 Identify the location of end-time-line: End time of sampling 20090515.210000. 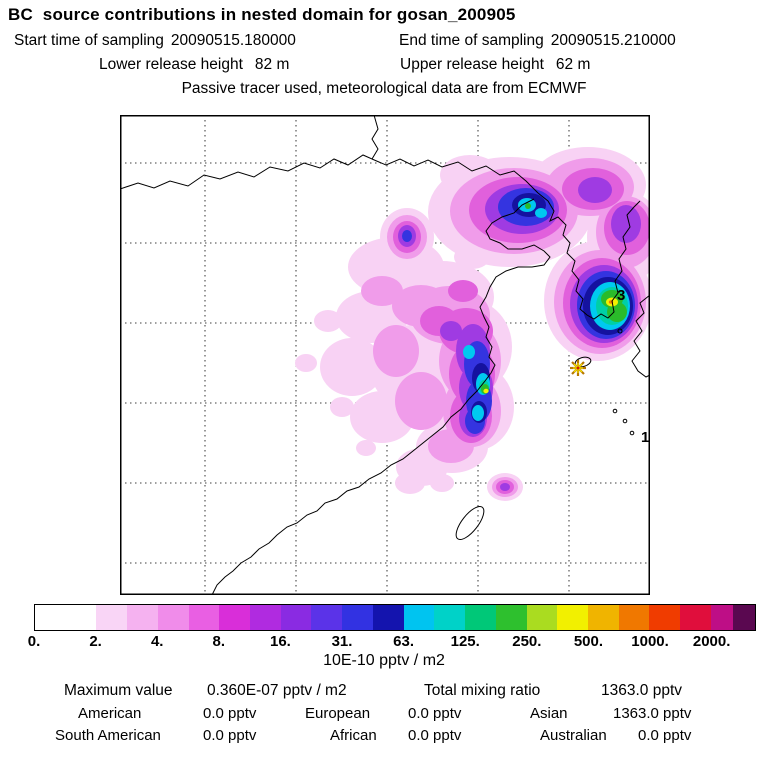
(537, 41).